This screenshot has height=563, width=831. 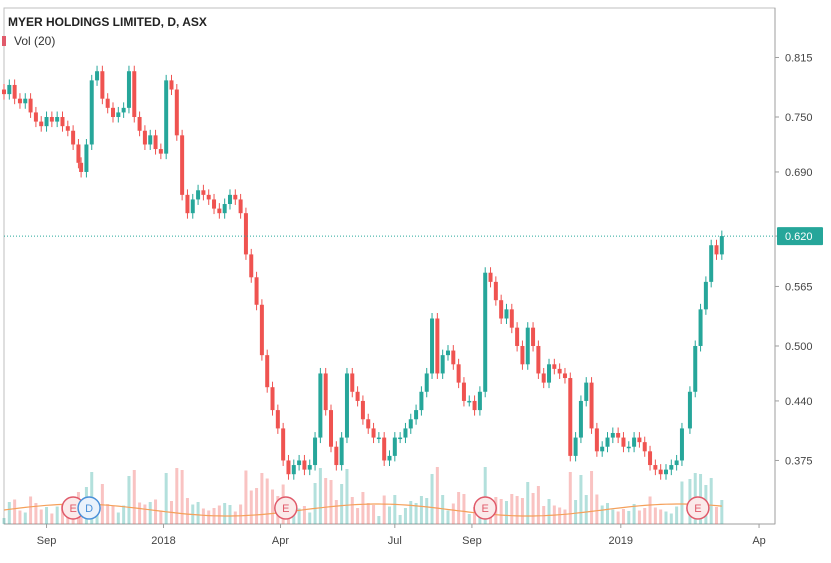 What do you see at coordinates (799, 173) in the screenshot?
I see `y-tick-label: 0.690` at bounding box center [799, 173].